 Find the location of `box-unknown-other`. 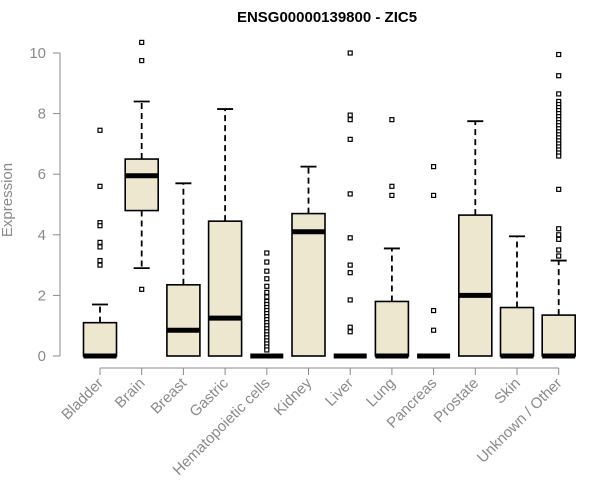

box-unknown-other is located at coordinates (559, 205).